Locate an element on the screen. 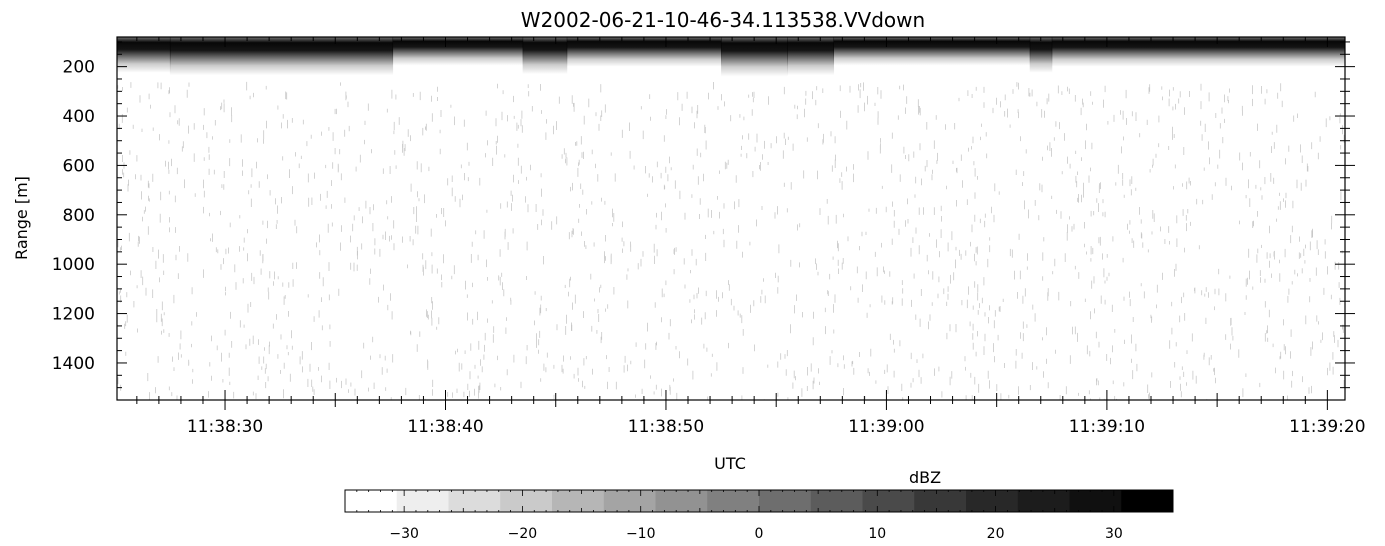 The image size is (1385, 546). colorbar-tick-label: 20 is located at coordinates (996, 534).